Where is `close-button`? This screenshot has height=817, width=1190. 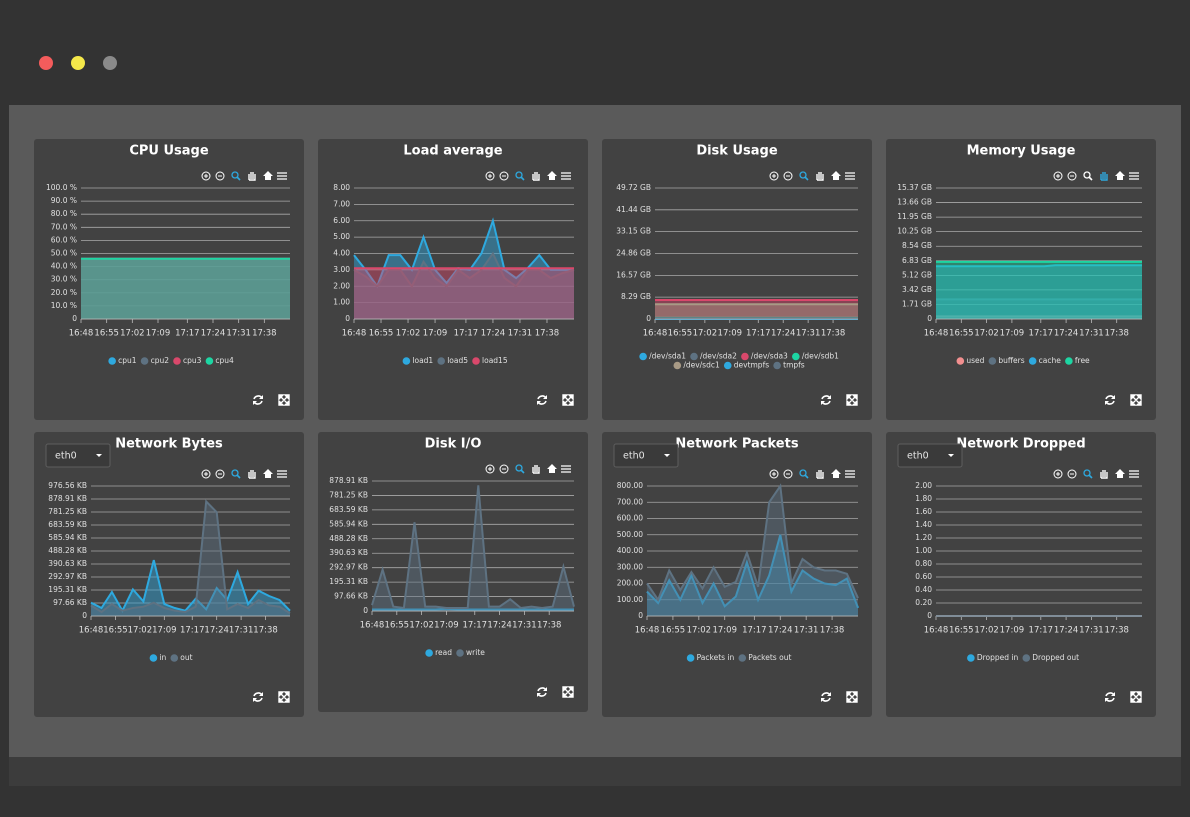 close-button is located at coordinates (46, 63).